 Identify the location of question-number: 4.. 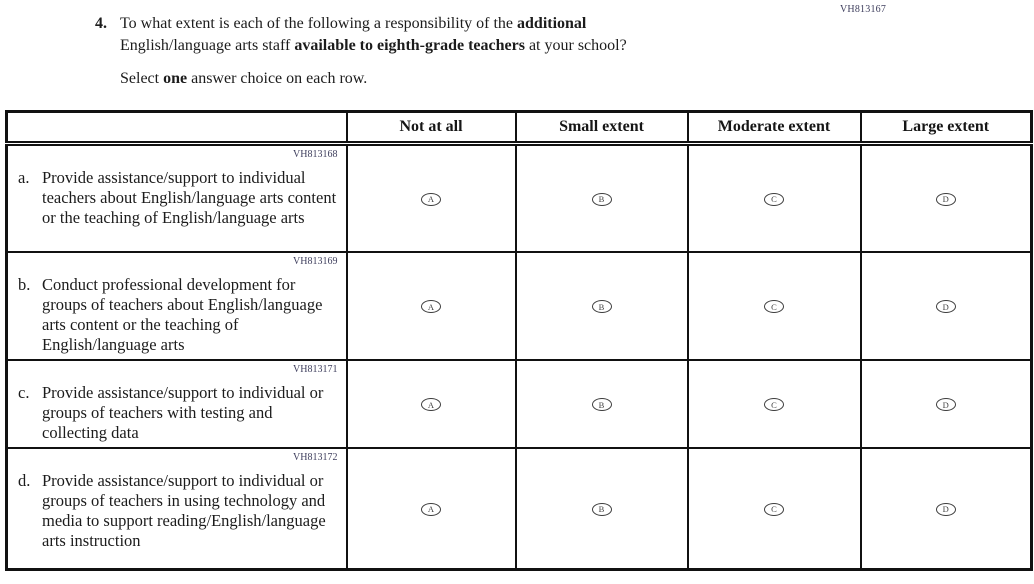
(101, 23).